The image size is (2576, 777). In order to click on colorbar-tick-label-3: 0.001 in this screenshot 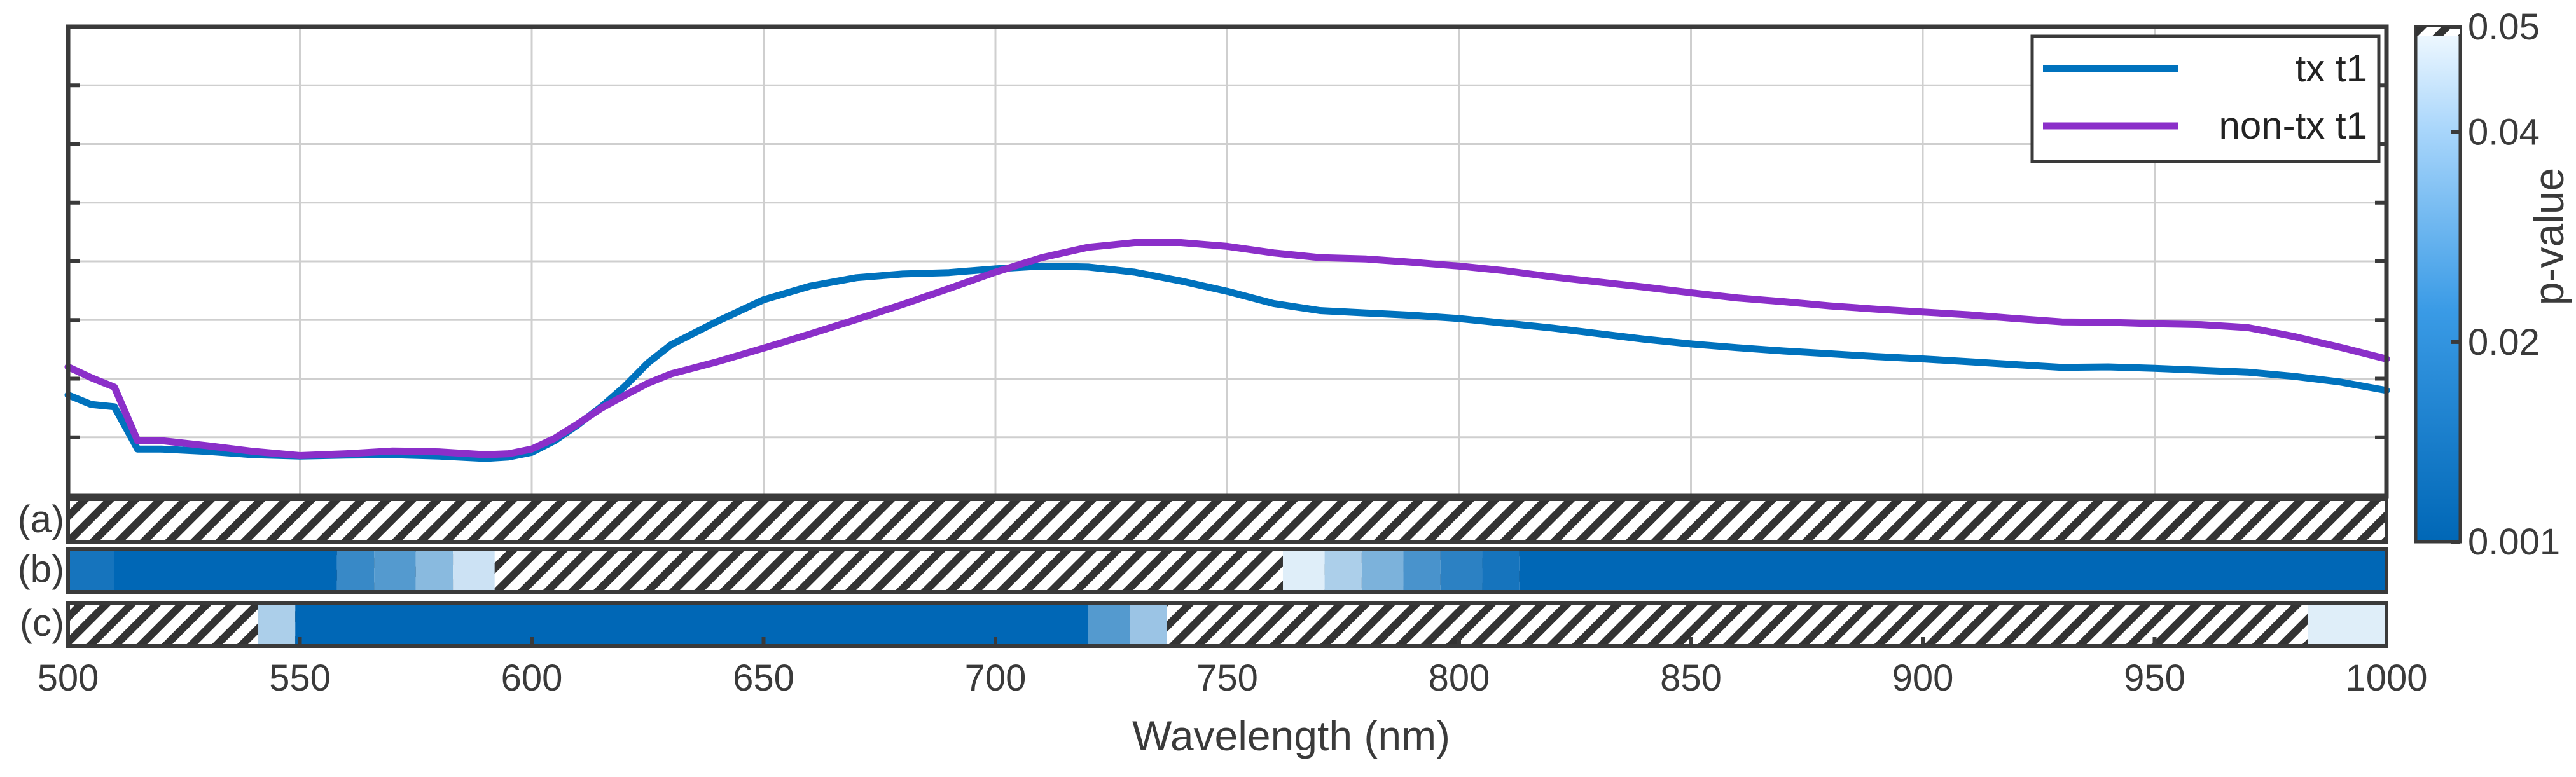, I will do `click(2514, 542)`.